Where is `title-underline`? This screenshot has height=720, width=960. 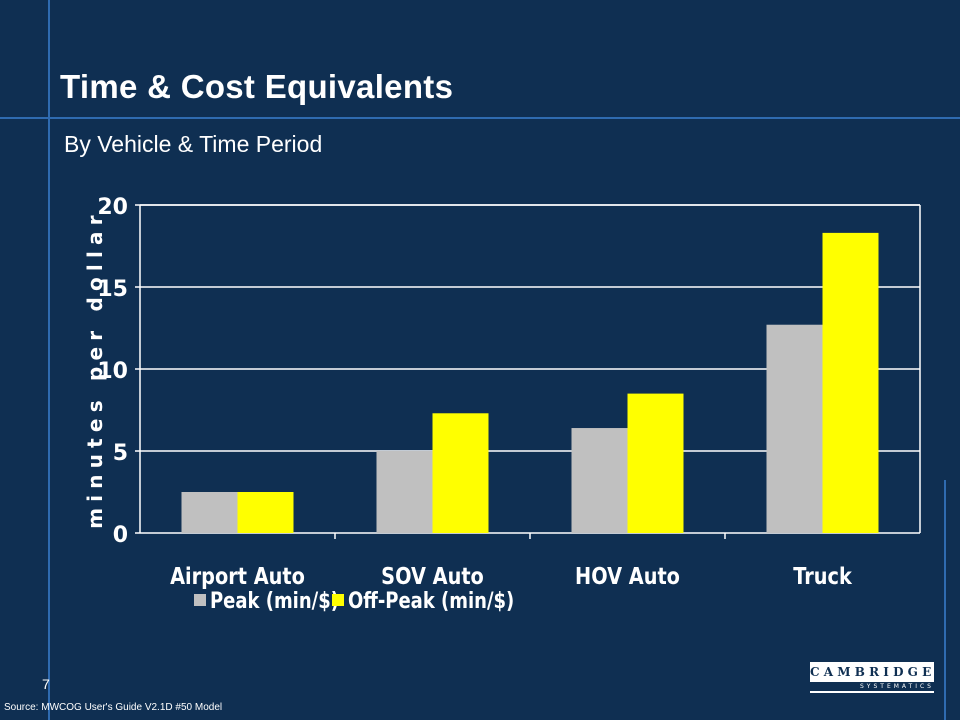
title-underline is located at coordinates (480, 118).